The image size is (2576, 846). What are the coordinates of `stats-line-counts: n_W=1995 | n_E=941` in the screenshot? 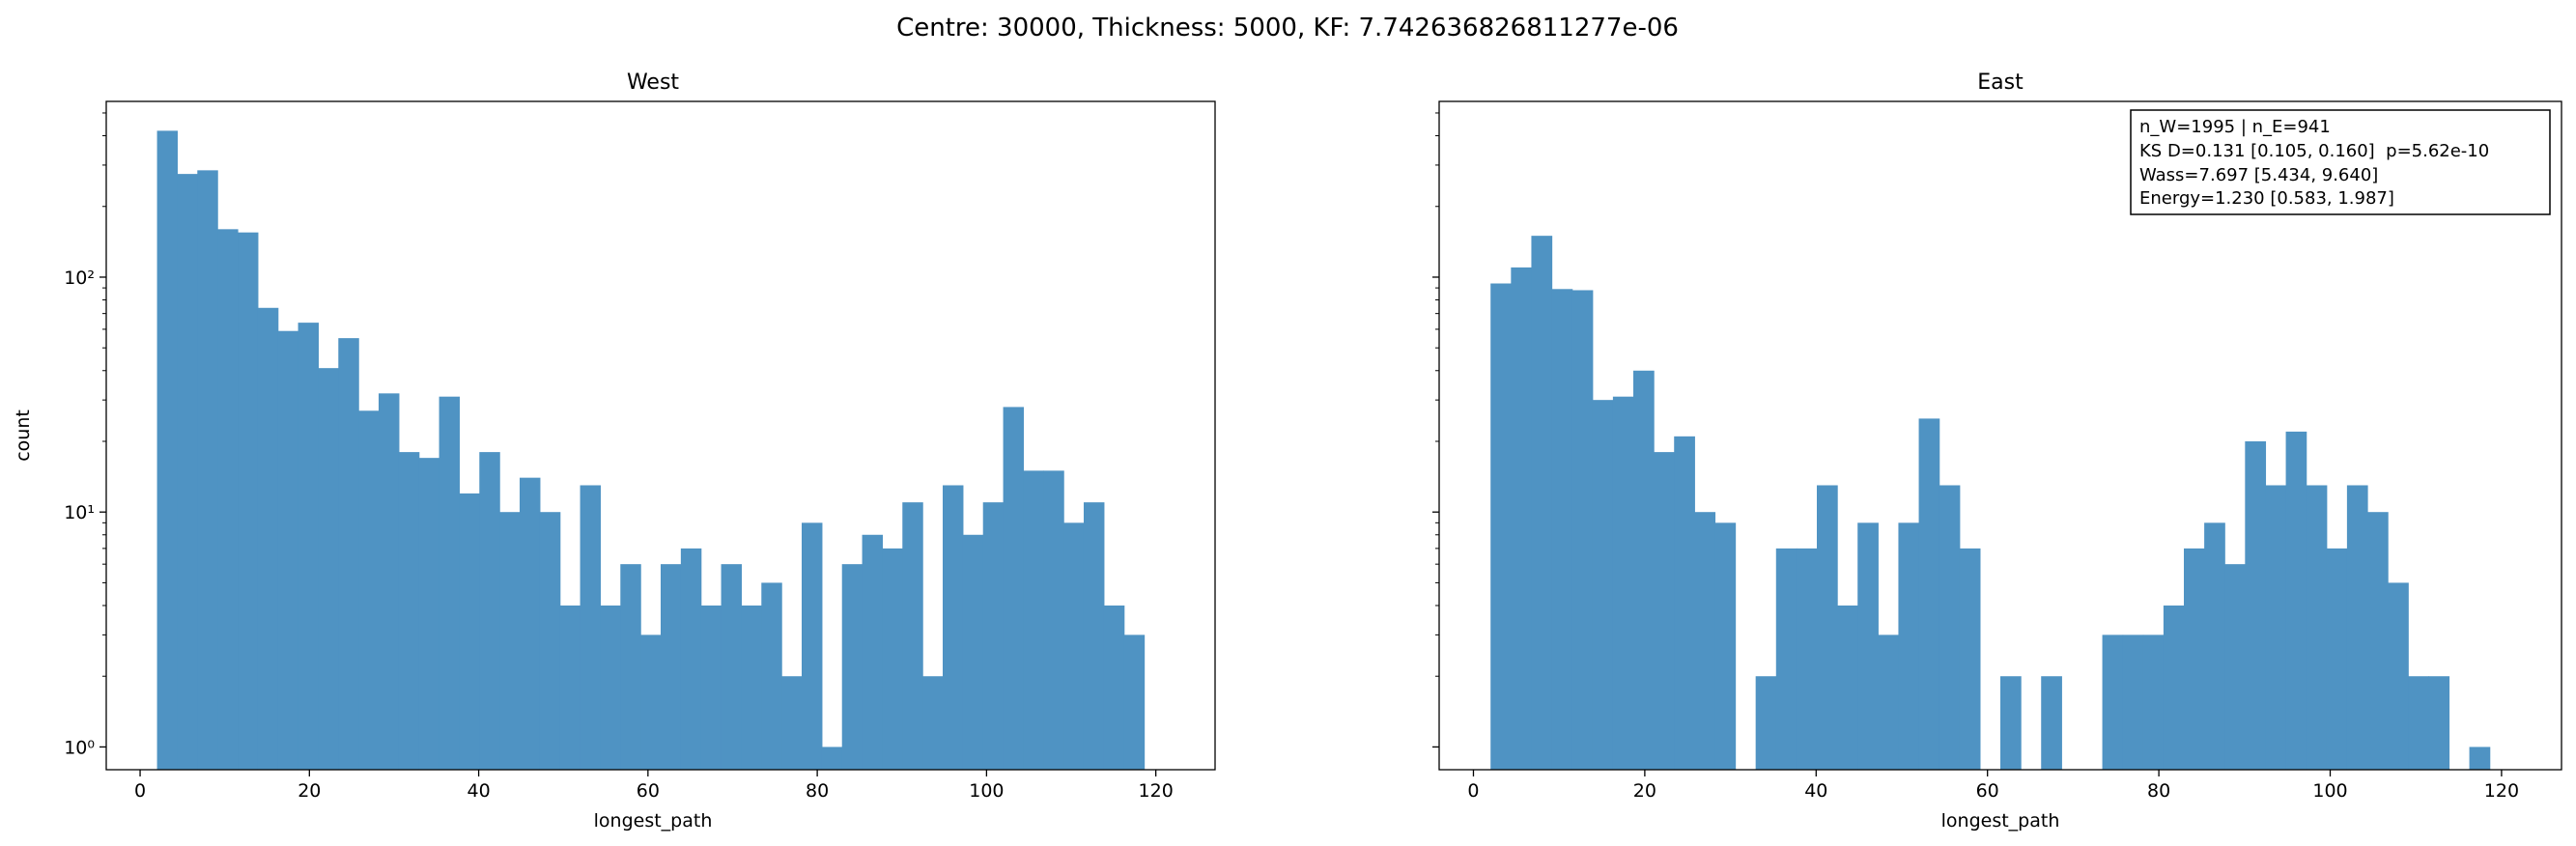 It's located at (2235, 127).